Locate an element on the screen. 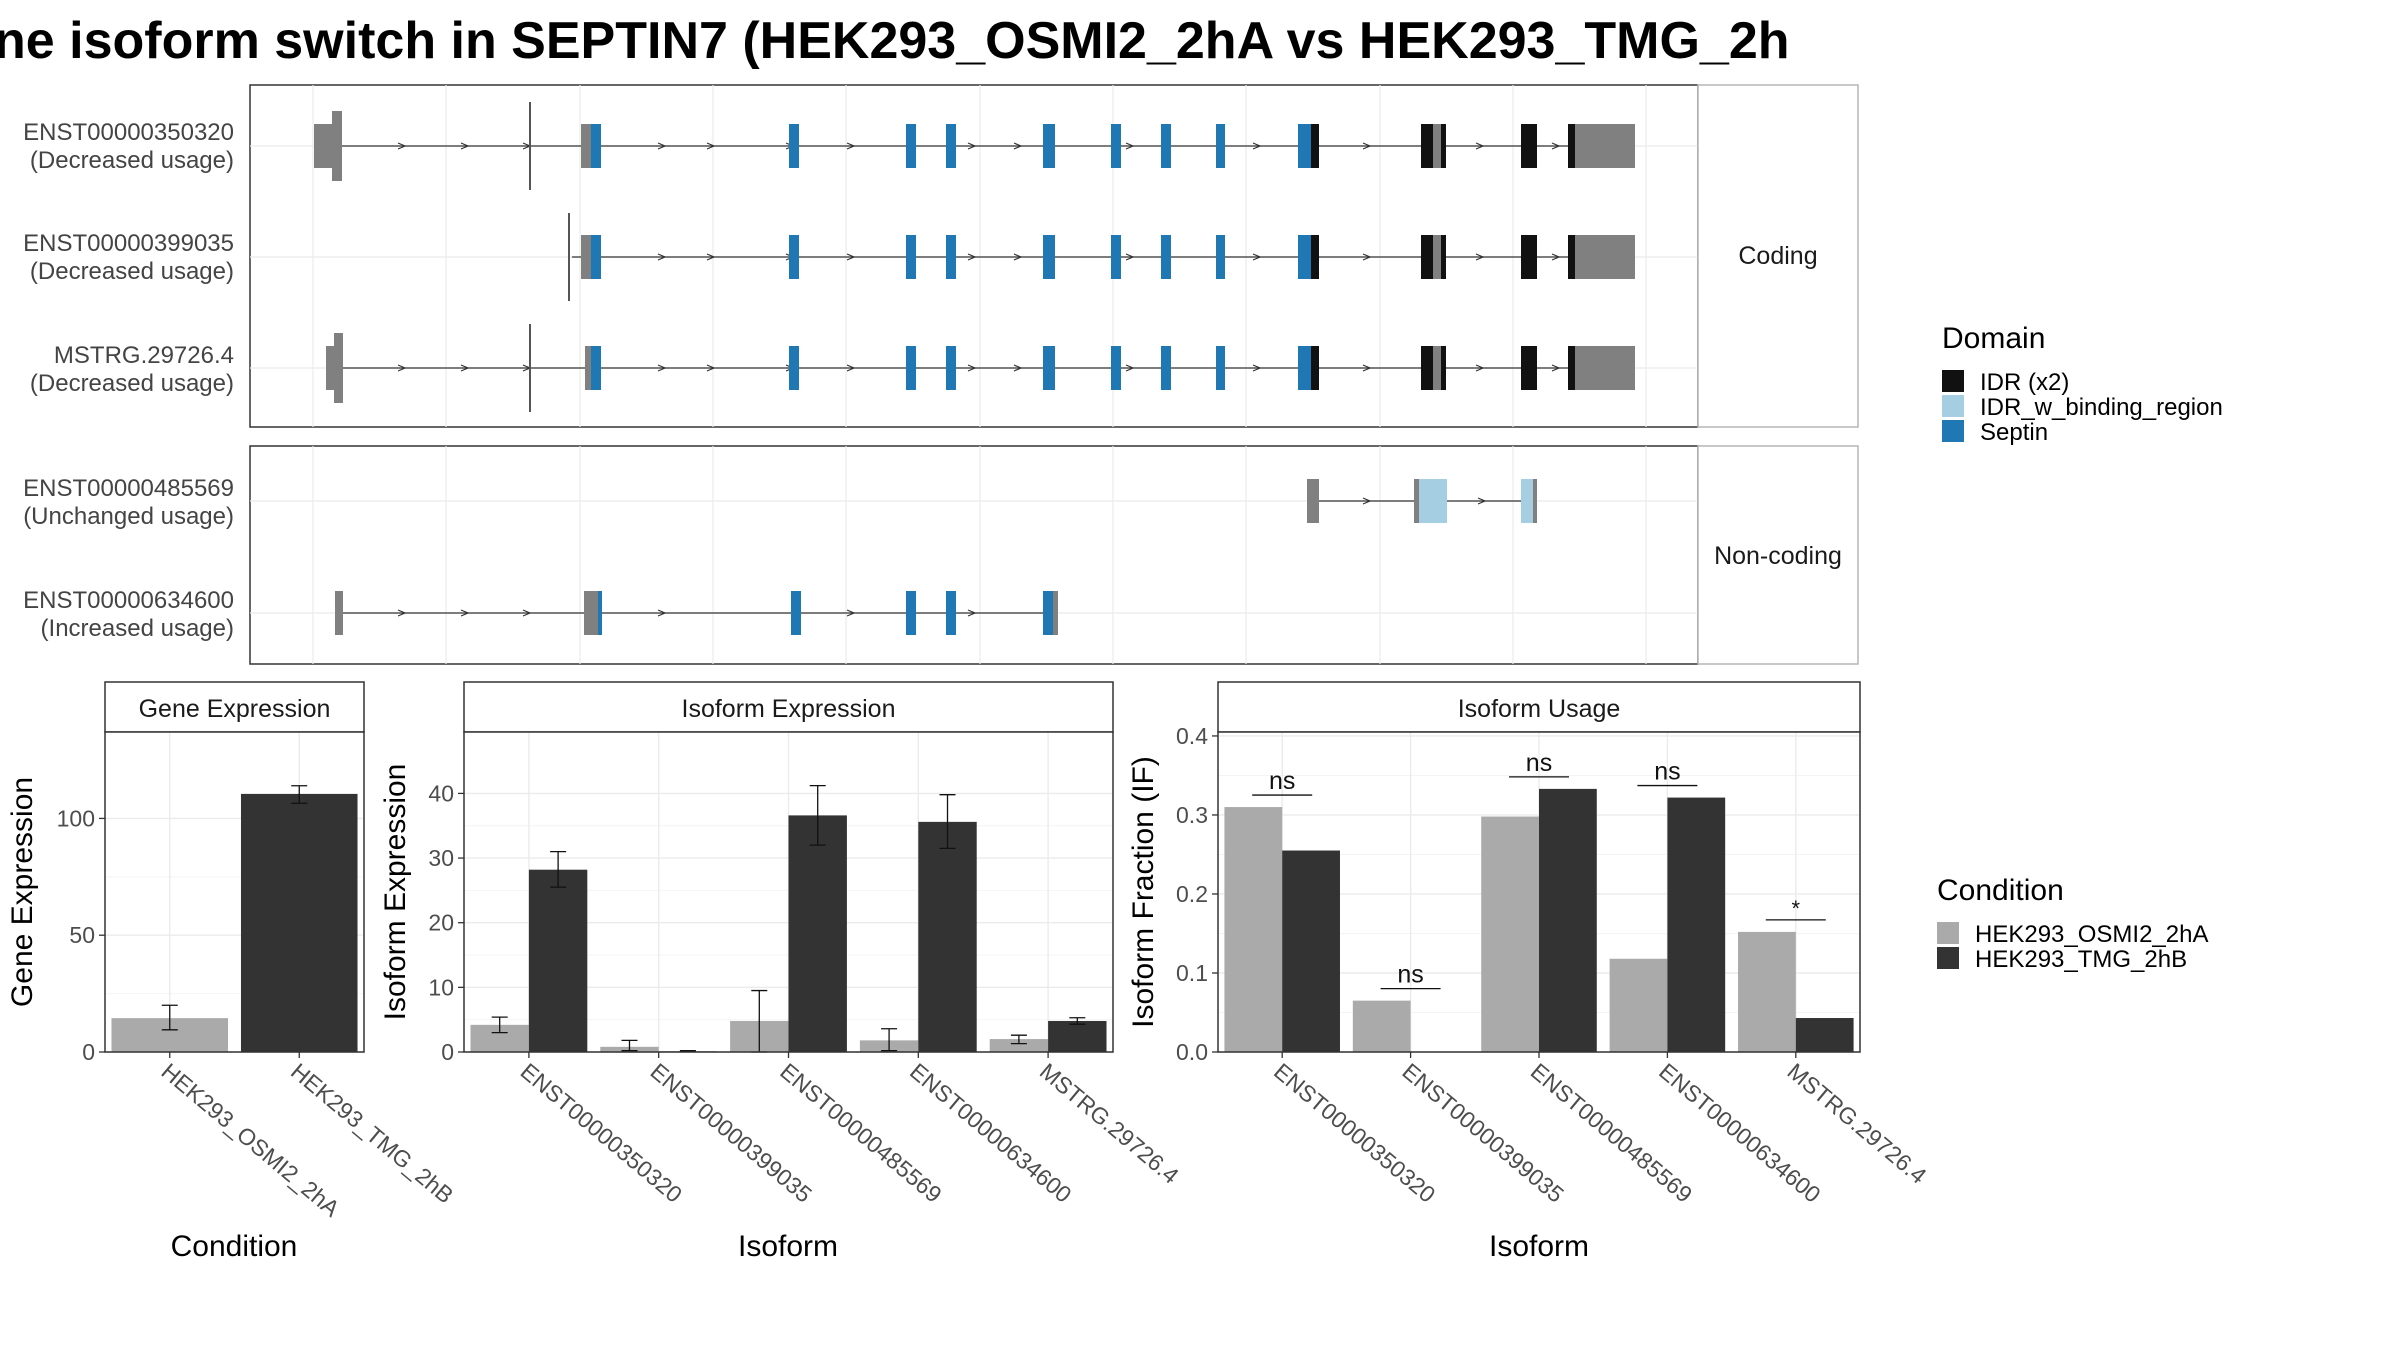  legend-label-tmg: HEK293_TMG_2hB is located at coordinates (2081, 959).